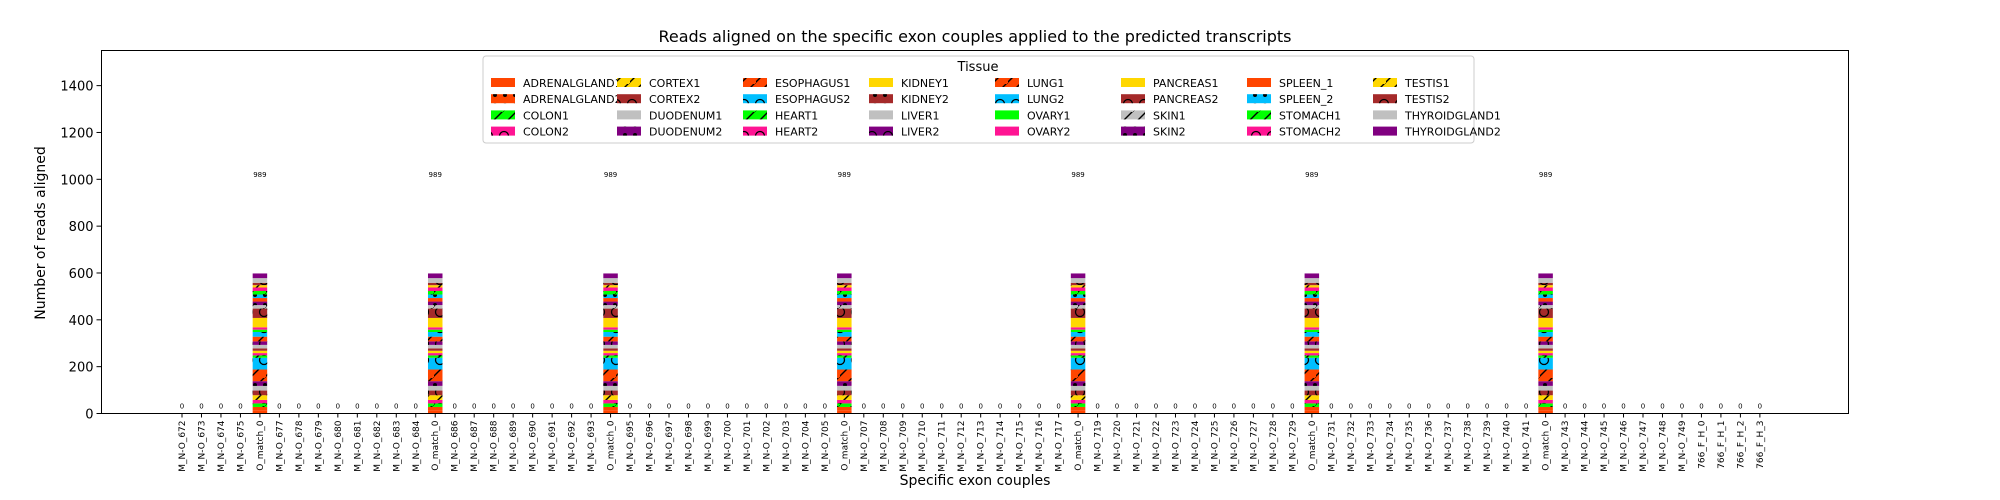 The width and height of the screenshot is (2000, 500). What do you see at coordinates (202, 446) in the screenshot?
I see `x-tick-label: M_N-O_673` at bounding box center [202, 446].